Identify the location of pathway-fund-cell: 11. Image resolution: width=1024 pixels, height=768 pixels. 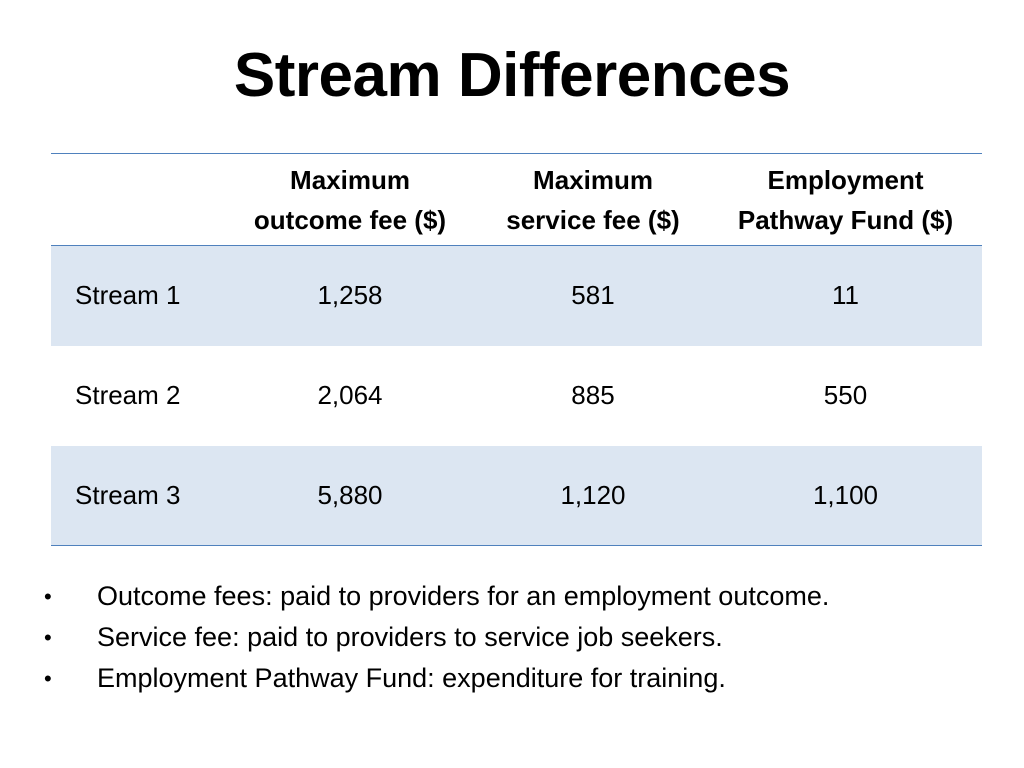
(845, 295).